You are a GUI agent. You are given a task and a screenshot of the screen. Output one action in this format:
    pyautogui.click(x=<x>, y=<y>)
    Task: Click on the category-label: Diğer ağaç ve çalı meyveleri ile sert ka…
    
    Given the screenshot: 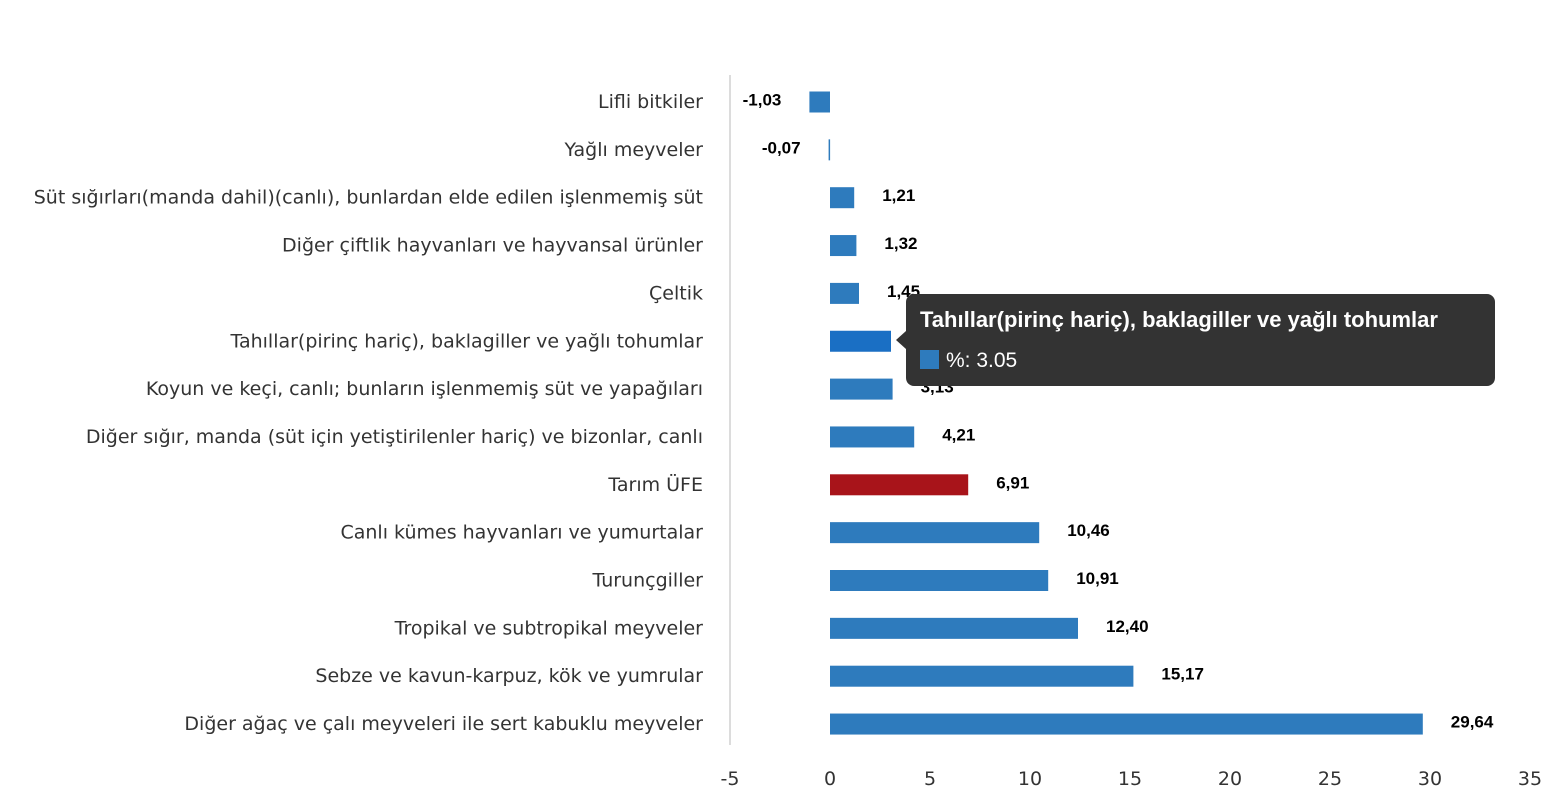 What is the action you would take?
    pyautogui.click(x=443, y=724)
    